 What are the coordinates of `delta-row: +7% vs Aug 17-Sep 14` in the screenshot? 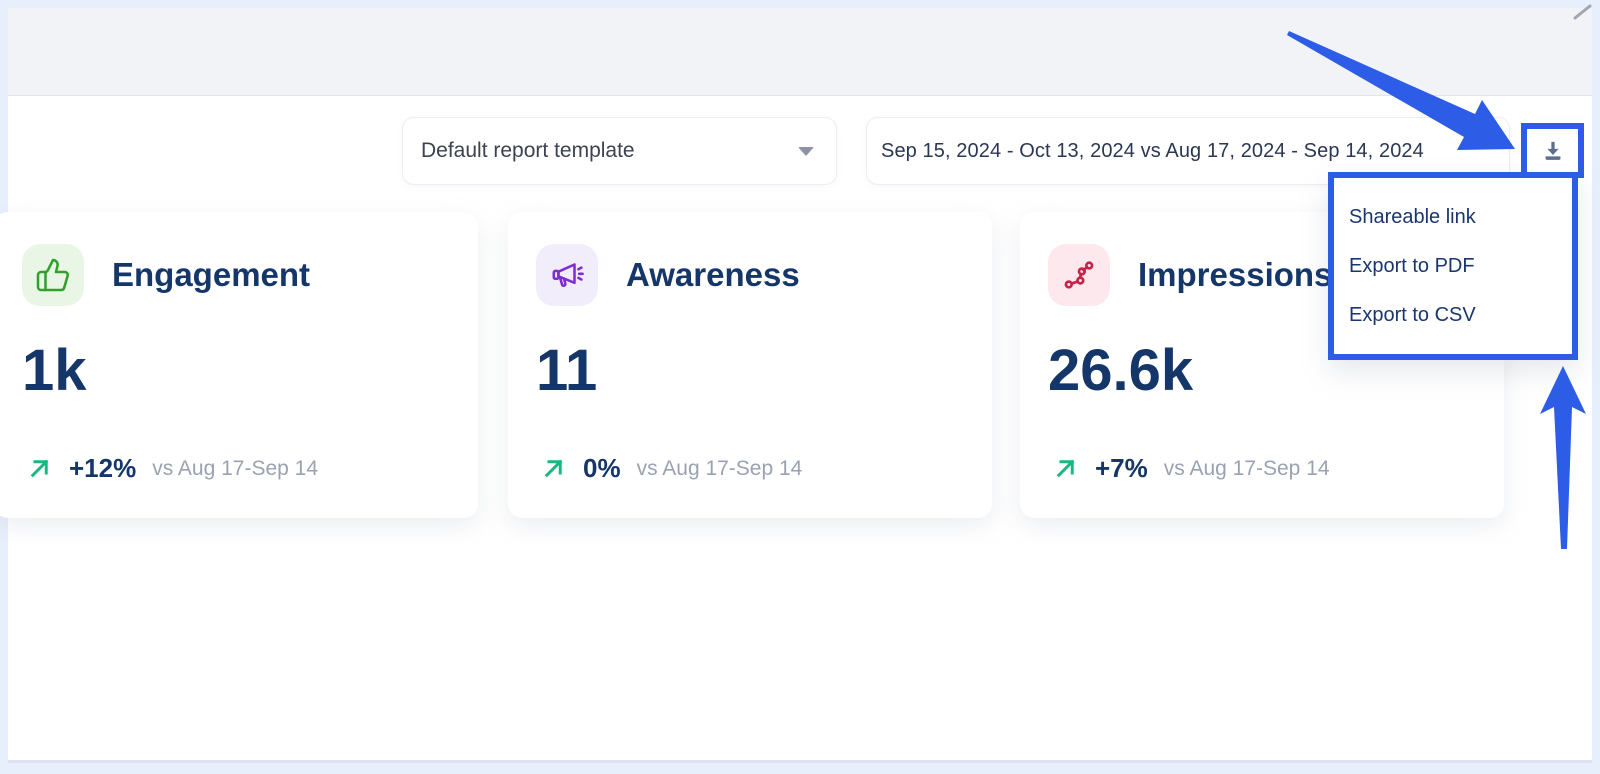 It's located at (1191, 468).